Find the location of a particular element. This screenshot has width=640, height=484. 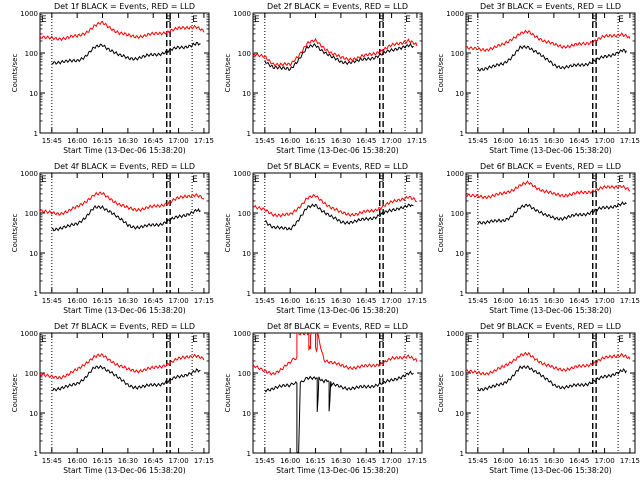

panel-title: Det 4f BLACK = Events, RED = LLD is located at coordinates (124, 166).